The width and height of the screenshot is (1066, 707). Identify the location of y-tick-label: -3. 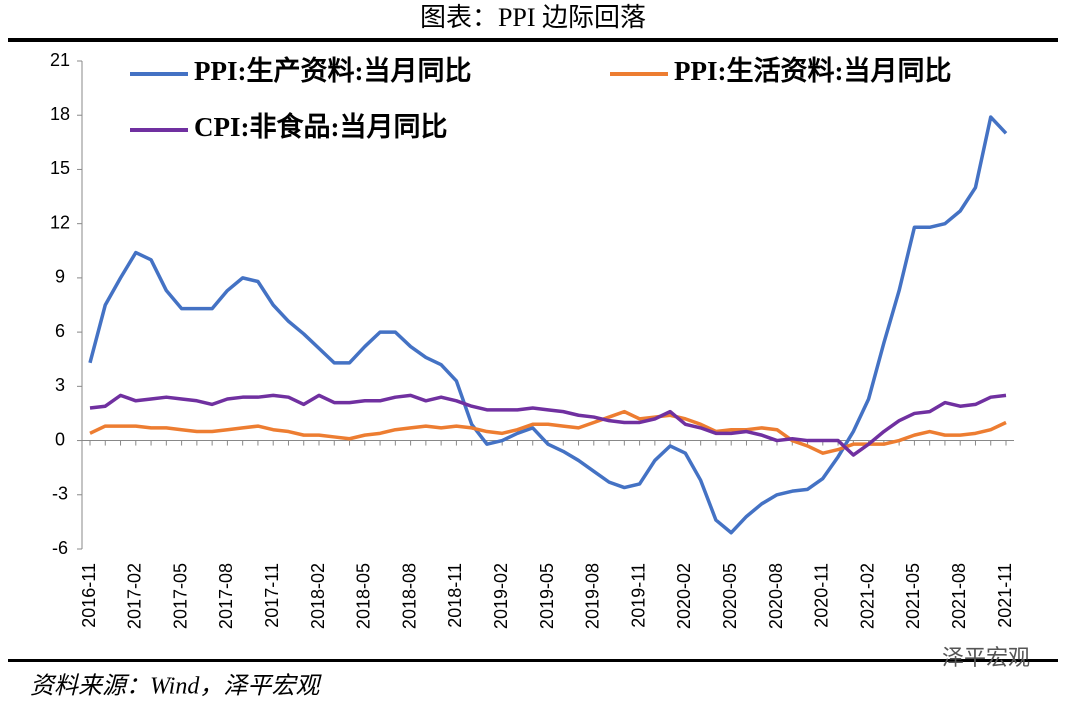
(60, 494).